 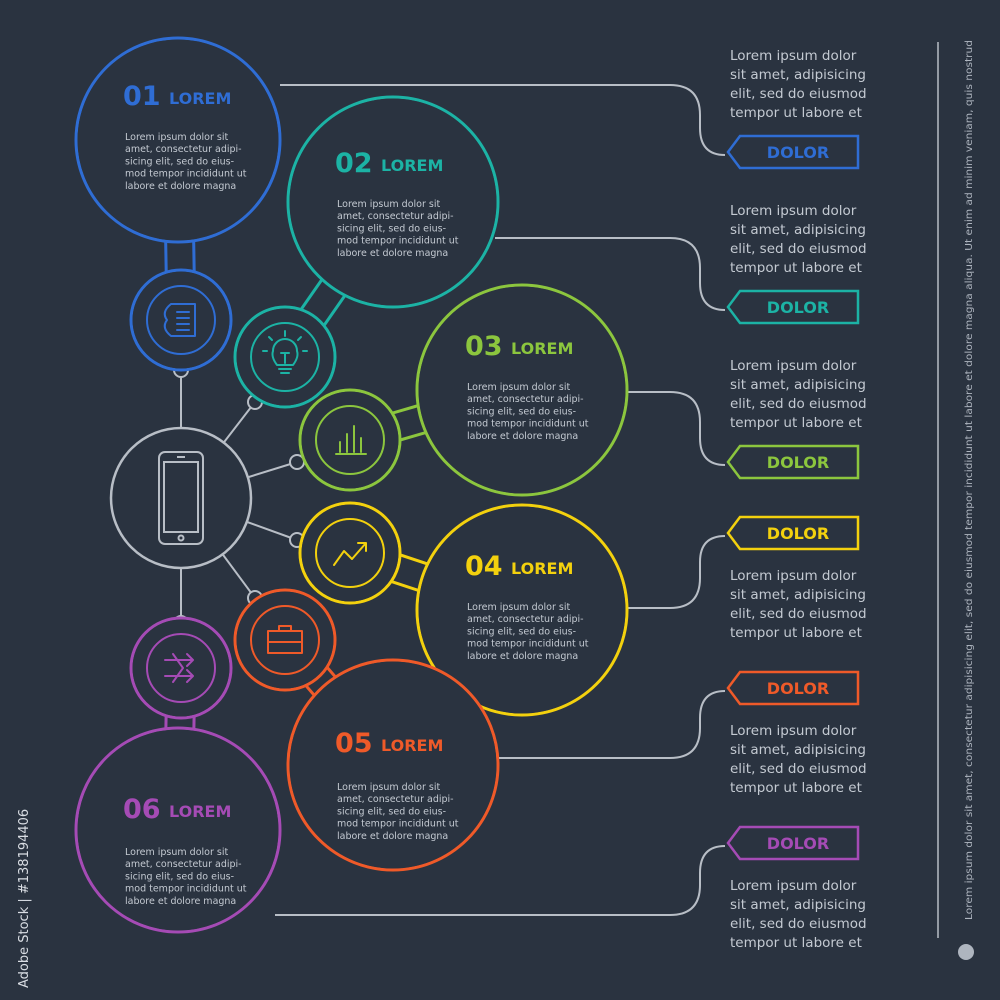 I want to click on step-number: 06, so click(x=142, y=809).